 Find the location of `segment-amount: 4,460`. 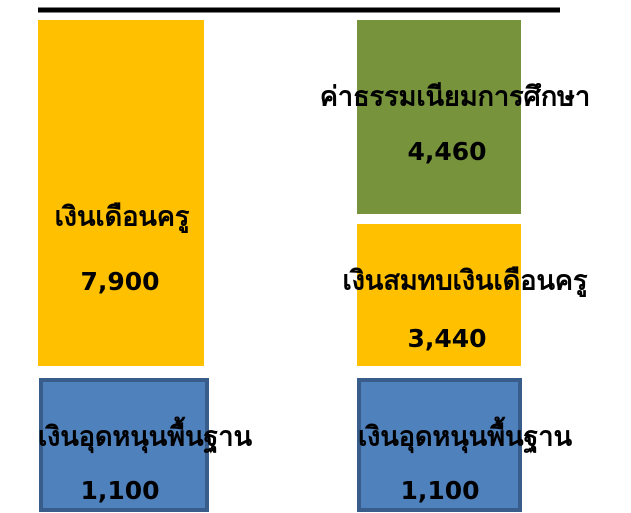

segment-amount: 4,460 is located at coordinates (446, 151).